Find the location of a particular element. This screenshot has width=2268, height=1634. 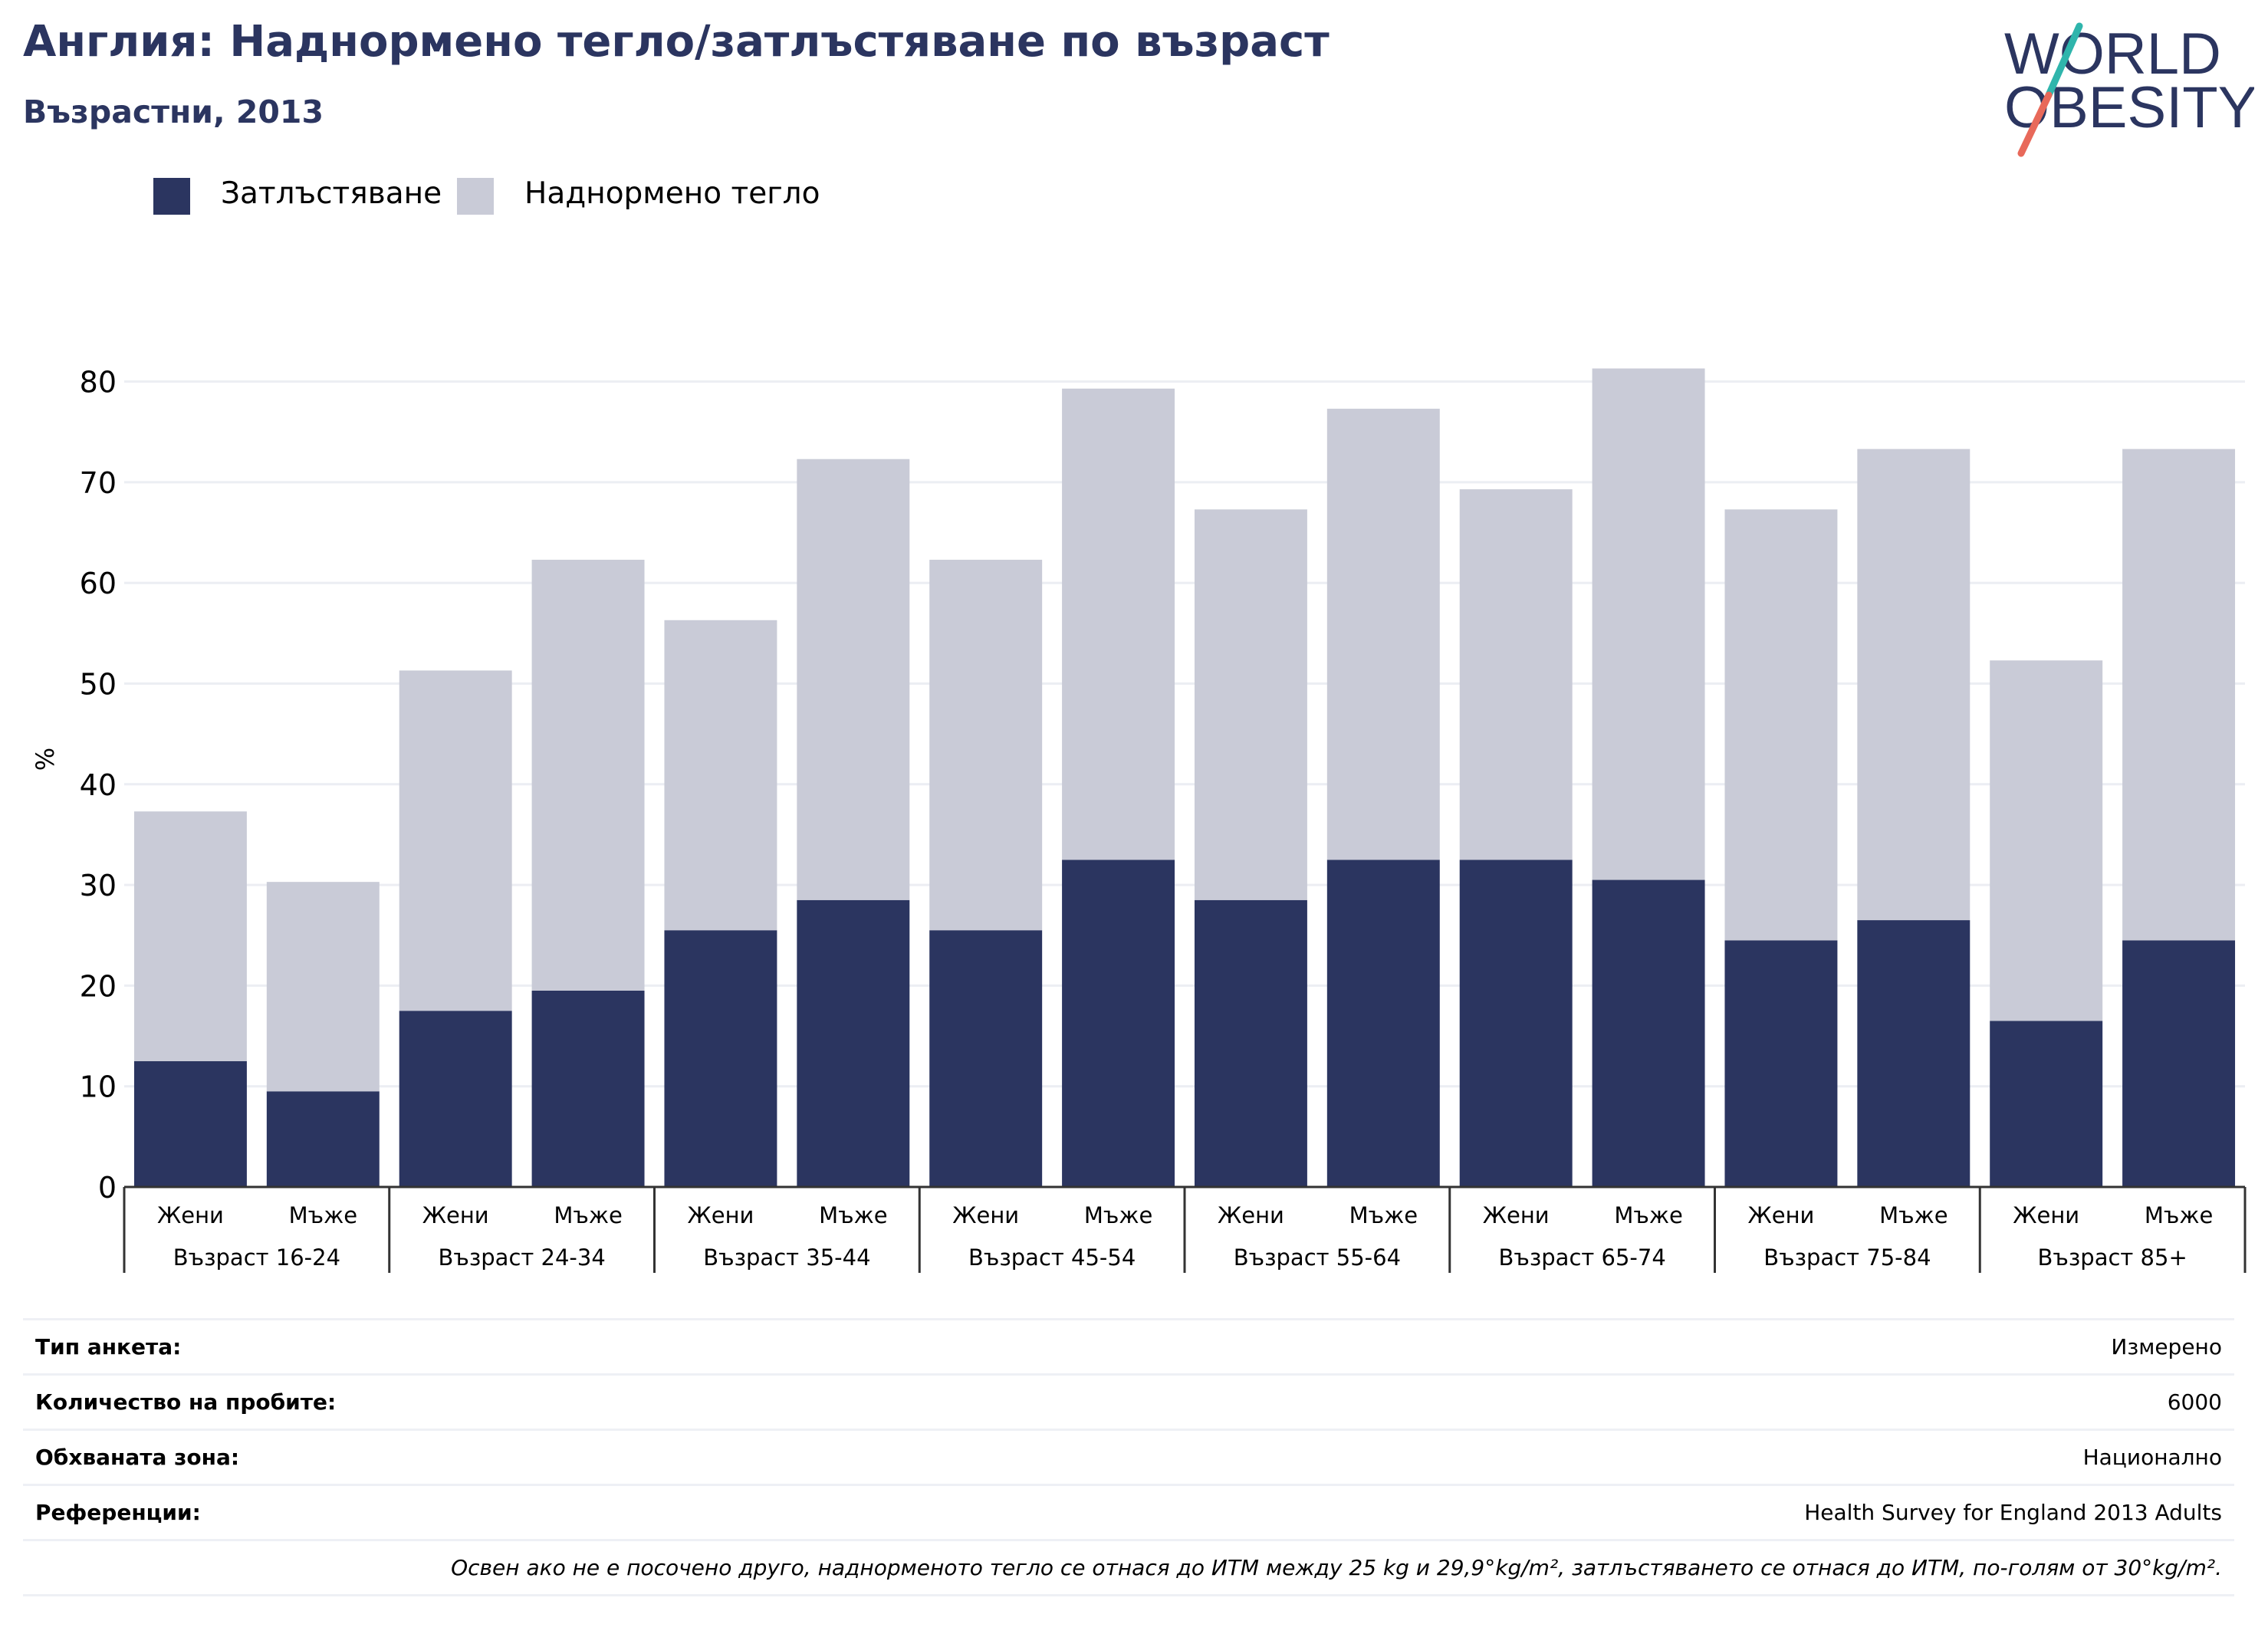

info-value: Health Survey for England 2013 Adults is located at coordinates (1597, 1512).